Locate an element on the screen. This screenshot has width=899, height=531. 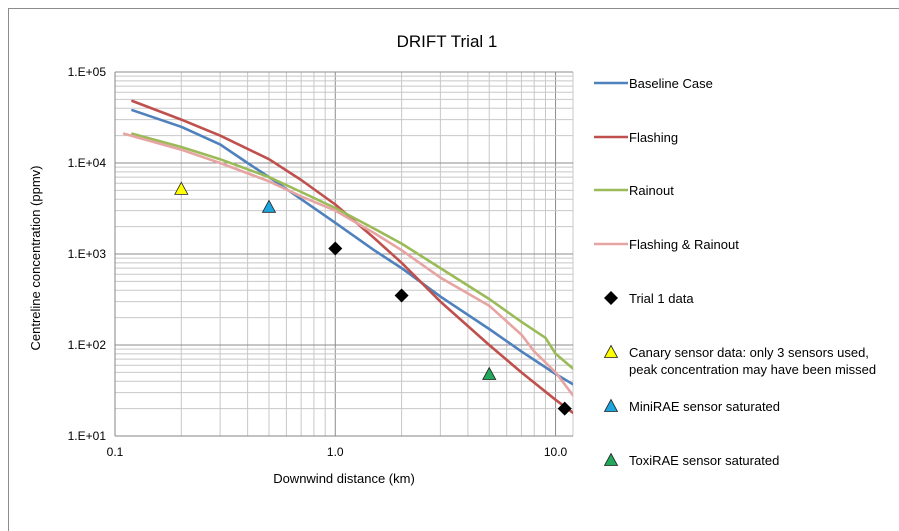
y-tick-label: 1.E+01 is located at coordinates (87, 436).